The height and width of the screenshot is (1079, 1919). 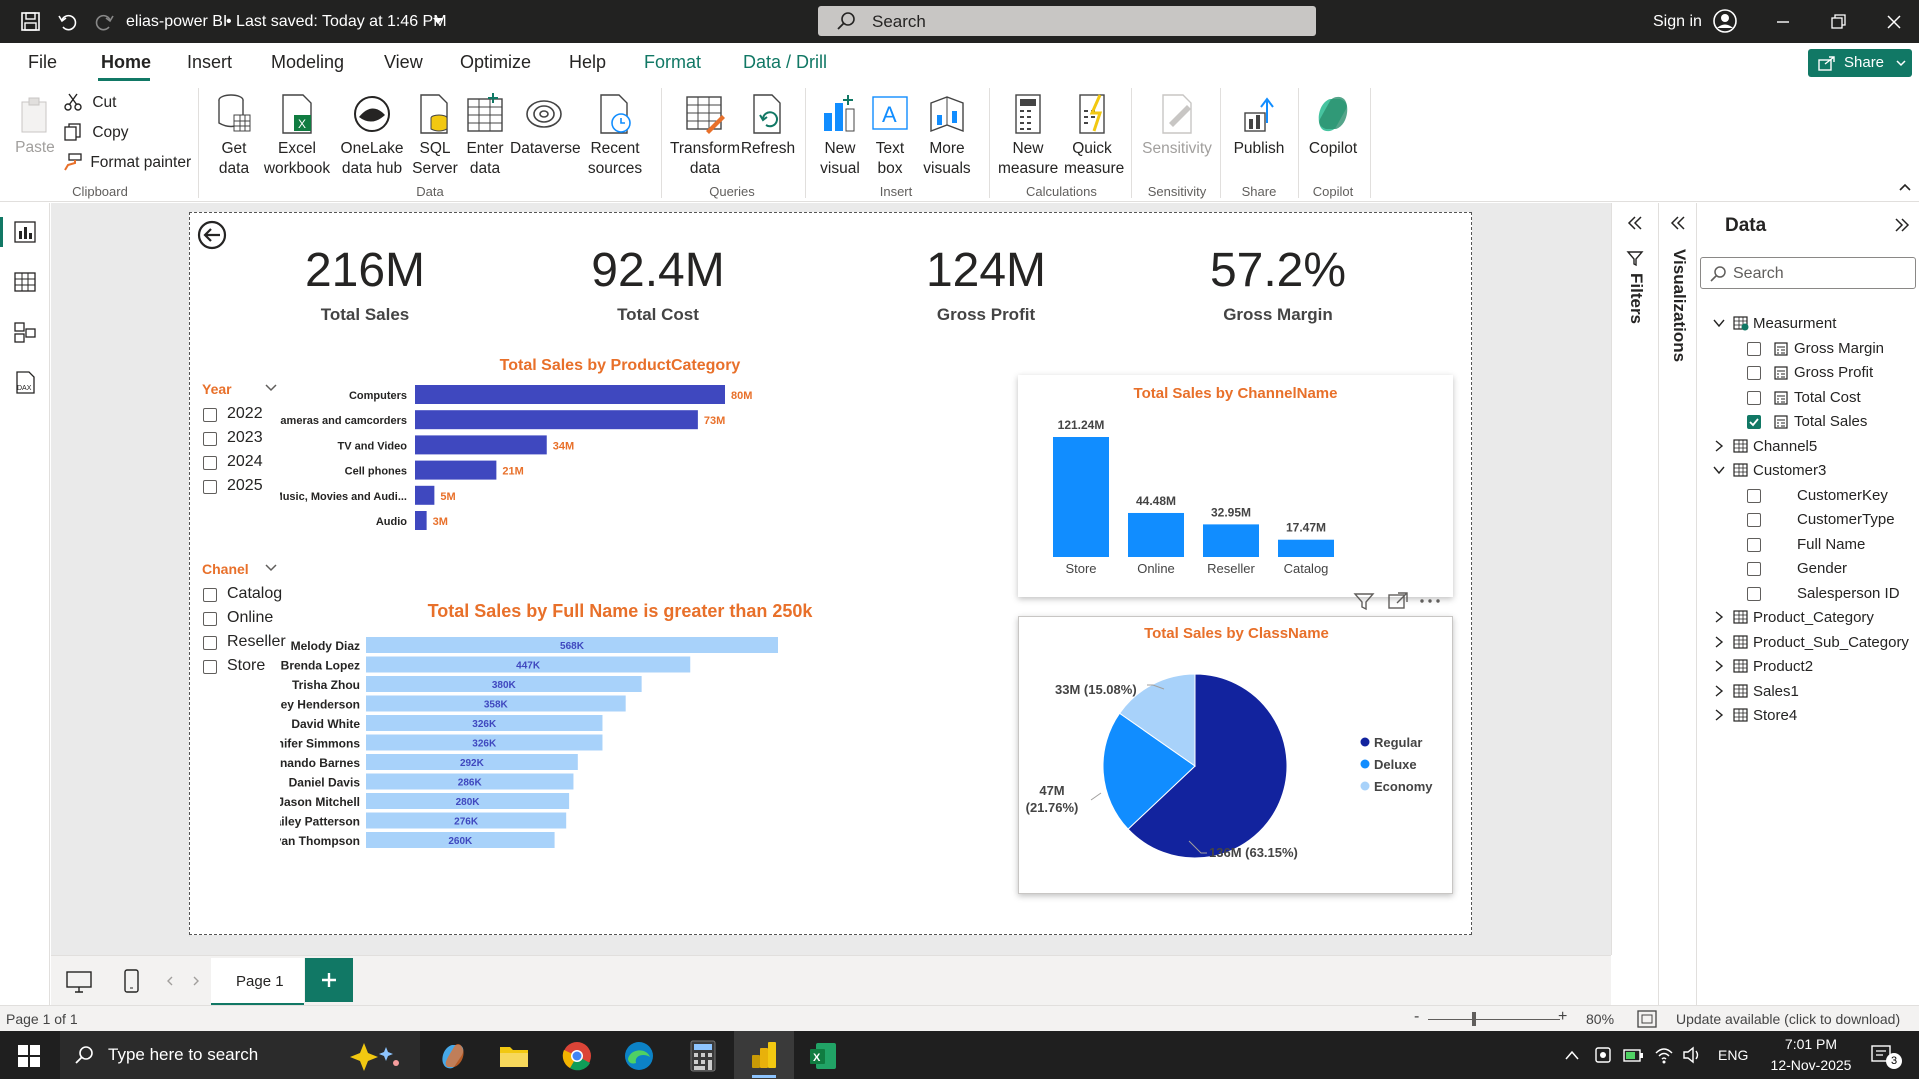 I want to click on zoom-in-button: +, so click(x=1563, y=1016).